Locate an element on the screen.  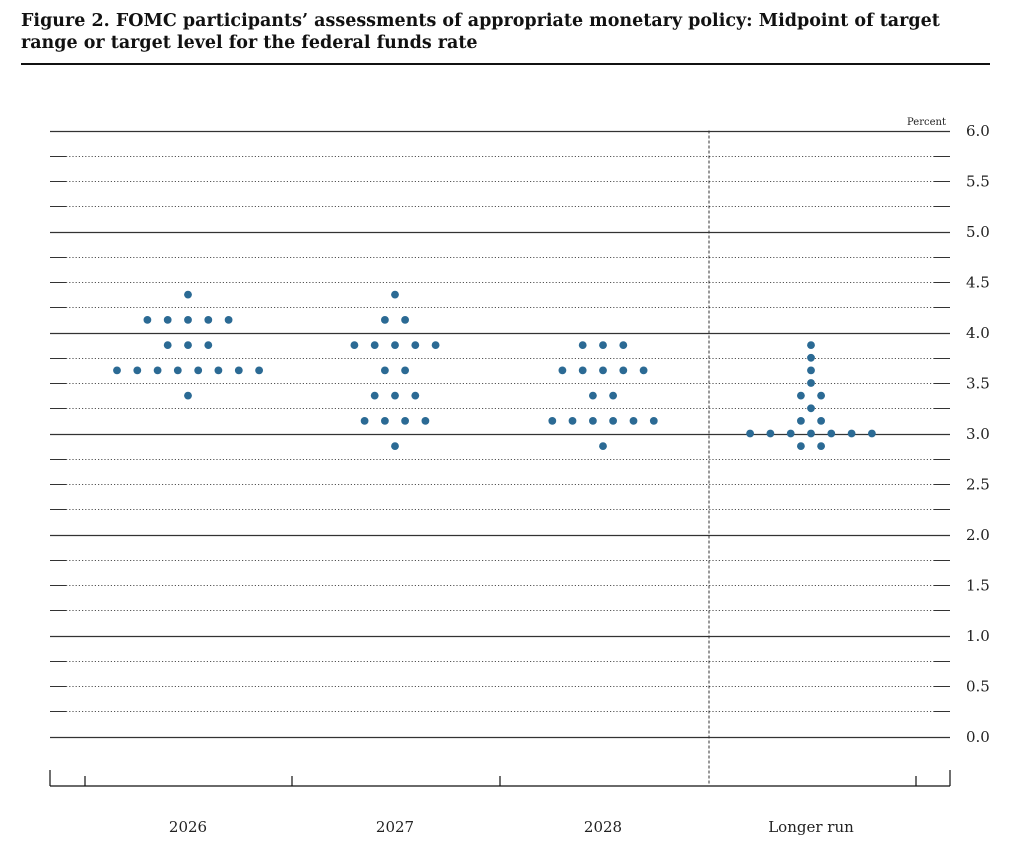
y-tick-label: 1.5 is located at coordinates (978, 586).